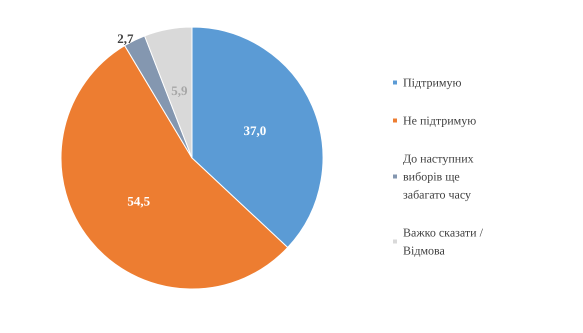  Describe the element at coordinates (254, 130) in the screenshot. I see `data-label: 37,0` at that location.